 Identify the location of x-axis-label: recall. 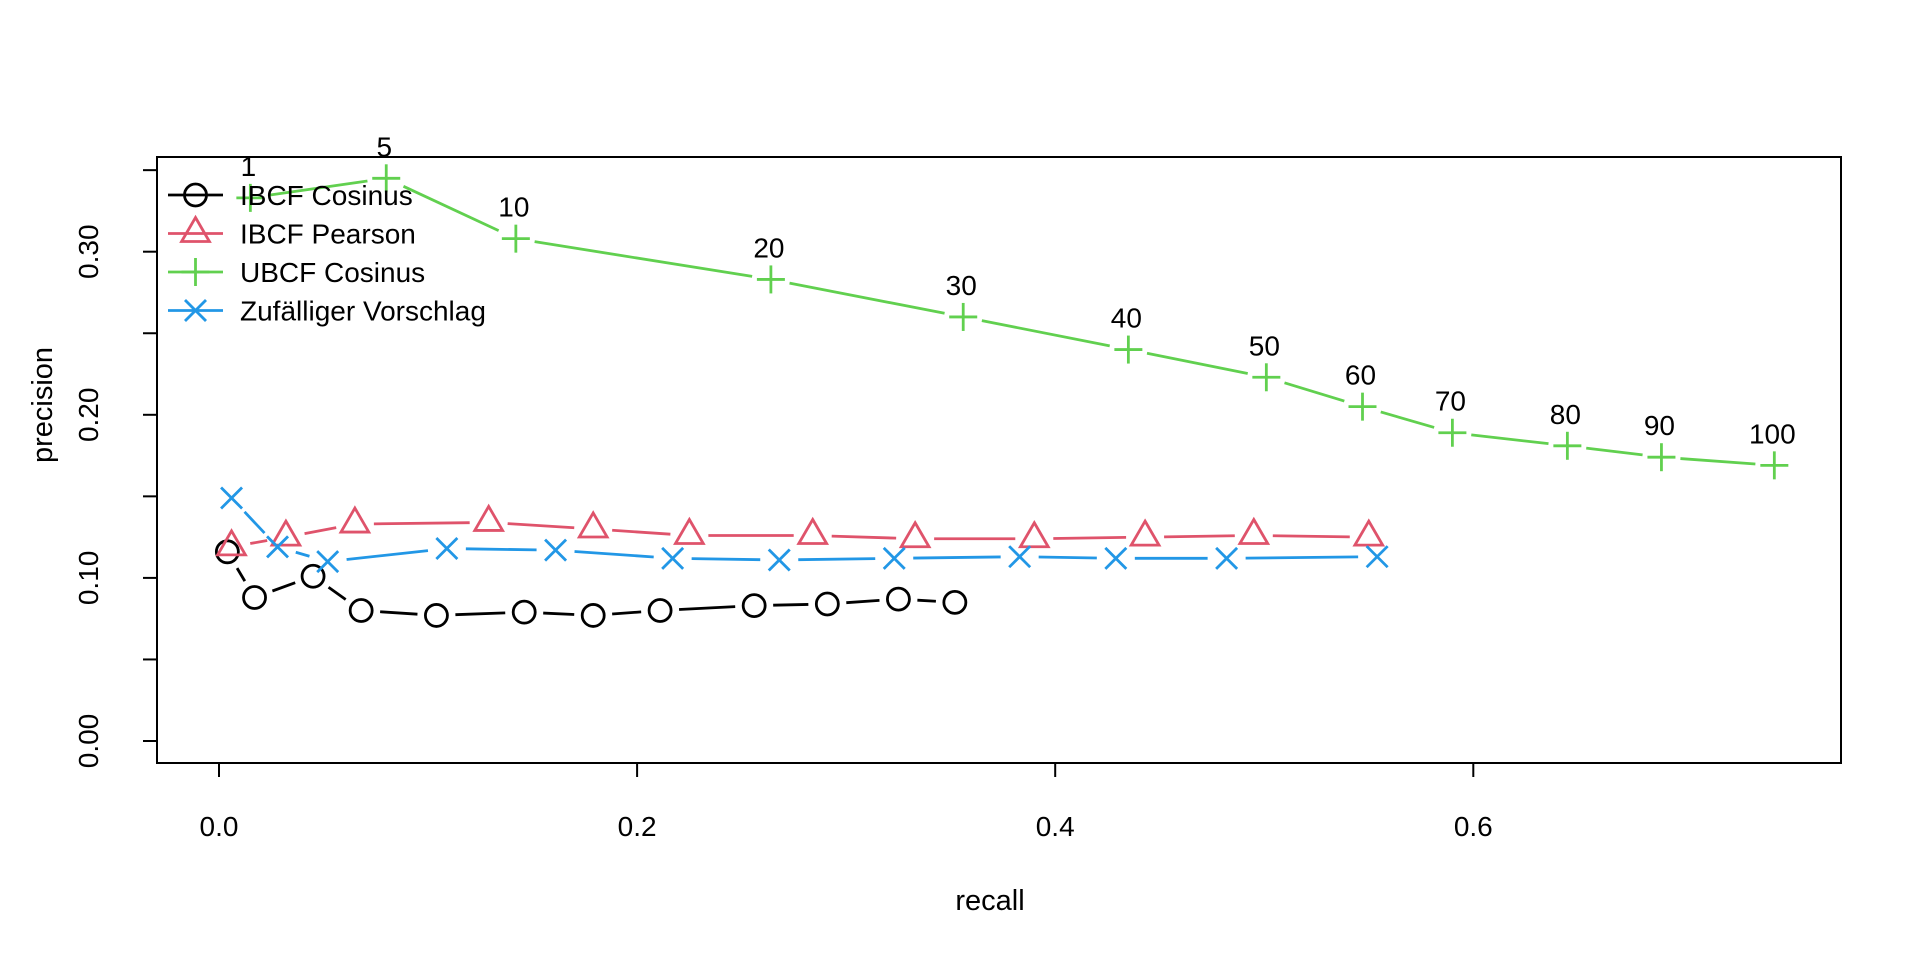
(989, 901).